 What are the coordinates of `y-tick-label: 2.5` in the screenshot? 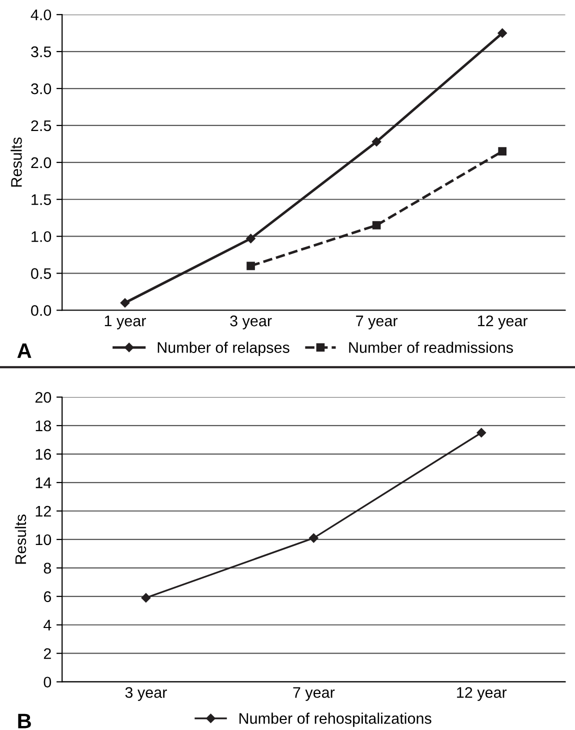 It's located at (41, 126).